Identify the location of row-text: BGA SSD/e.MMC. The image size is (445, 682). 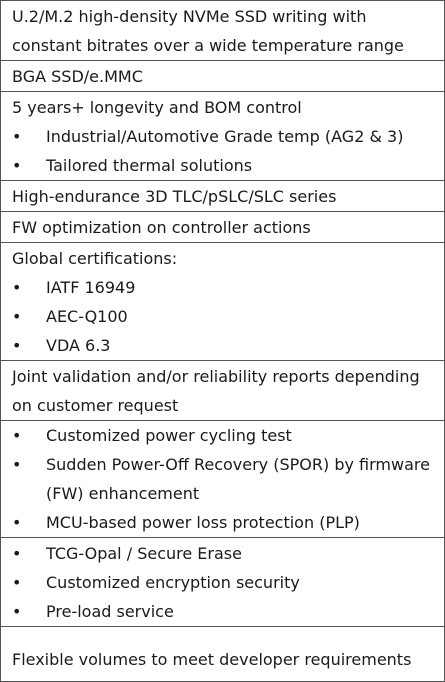
(77, 76).